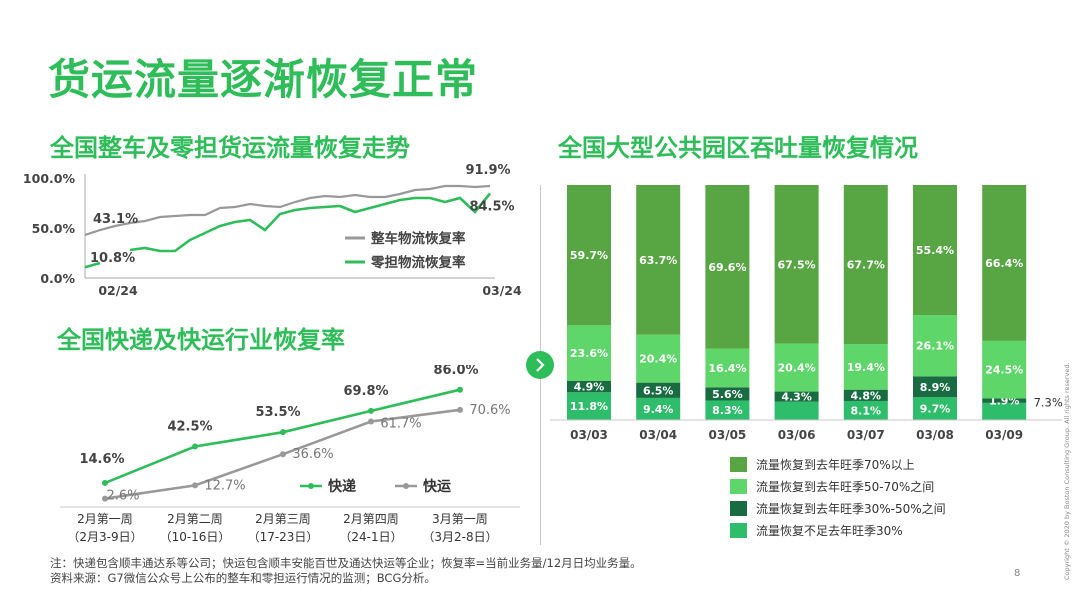 This screenshot has width=1080, height=608. I want to click on bar-label: 23.6%, so click(589, 353).